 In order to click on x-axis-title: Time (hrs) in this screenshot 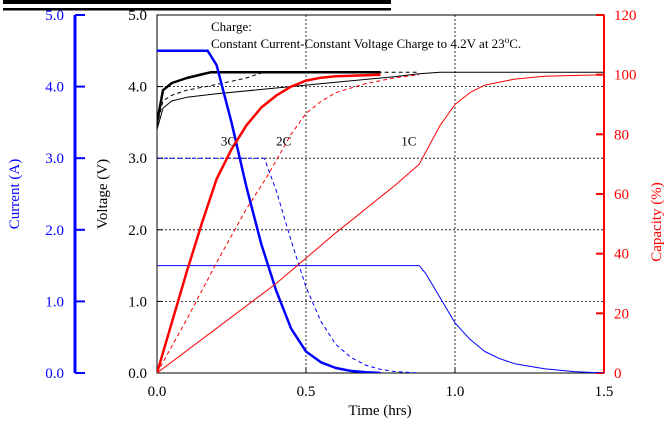, I will do `click(379, 411)`.